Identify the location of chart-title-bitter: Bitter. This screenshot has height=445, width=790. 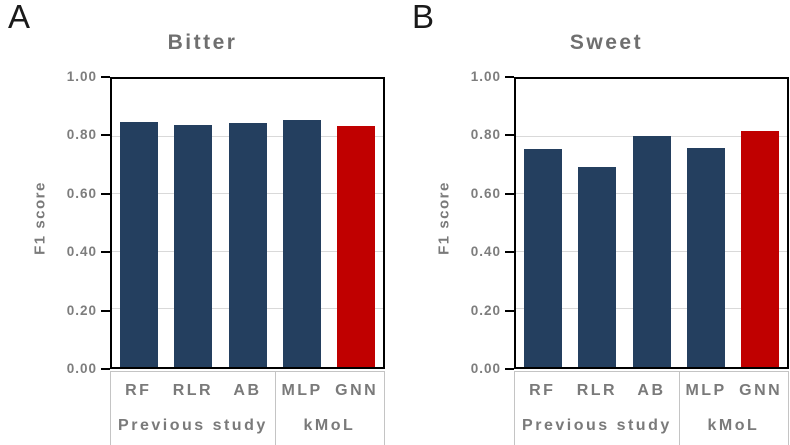
(202, 42).